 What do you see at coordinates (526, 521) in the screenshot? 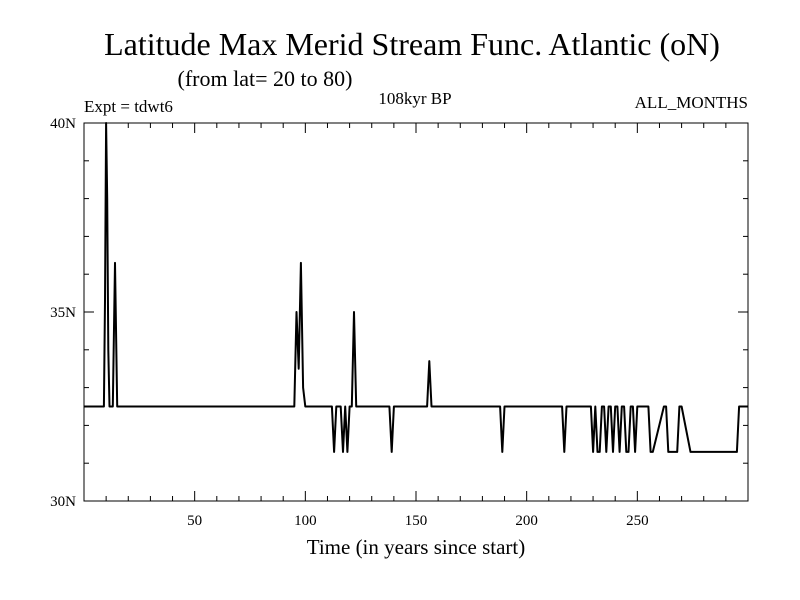
I see `x-tick-label: 200` at bounding box center [526, 521].